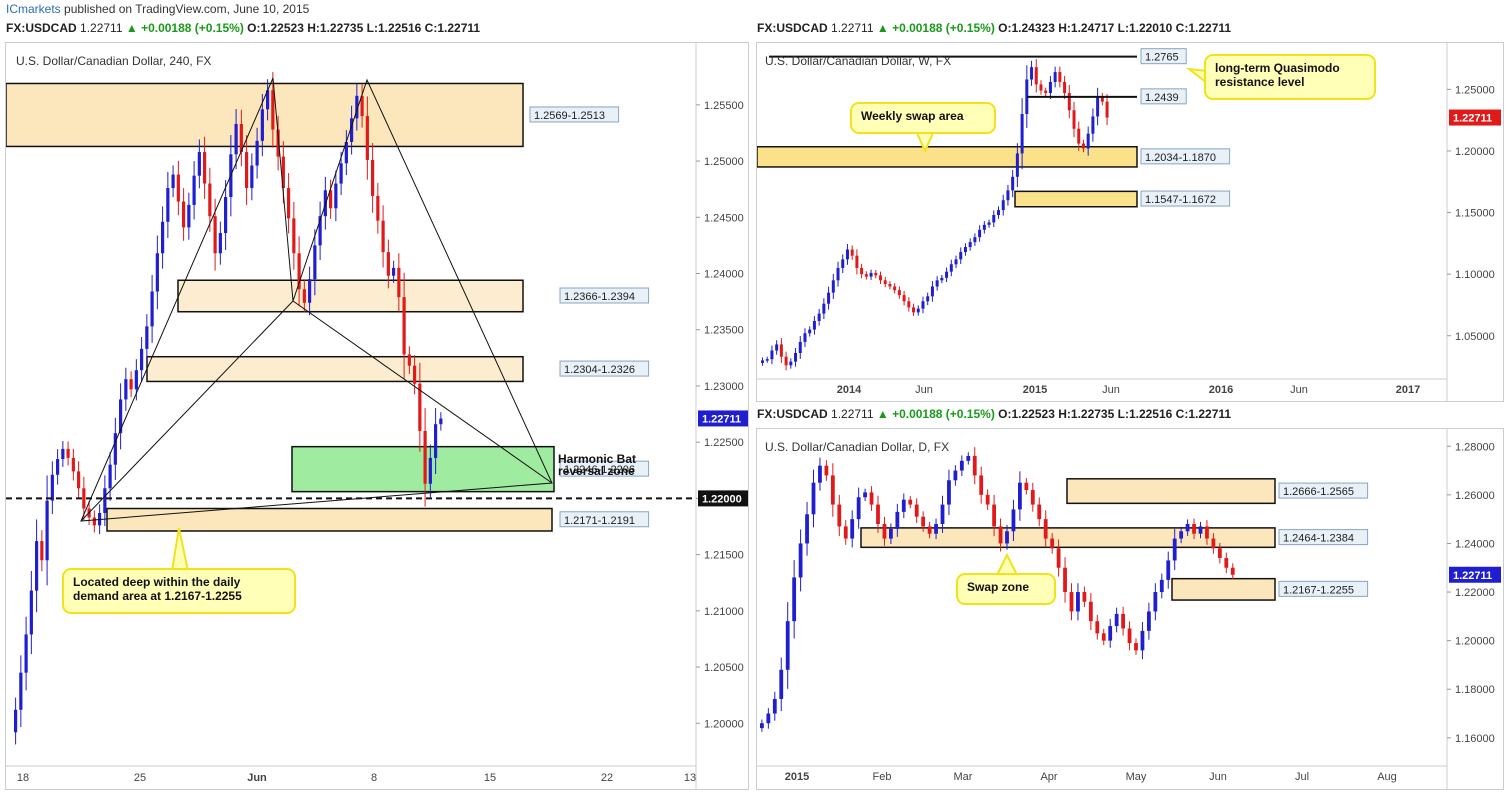 The height and width of the screenshot is (794, 1506). I want to click on h4-symbol: FX:USDCAD, so click(41, 28).